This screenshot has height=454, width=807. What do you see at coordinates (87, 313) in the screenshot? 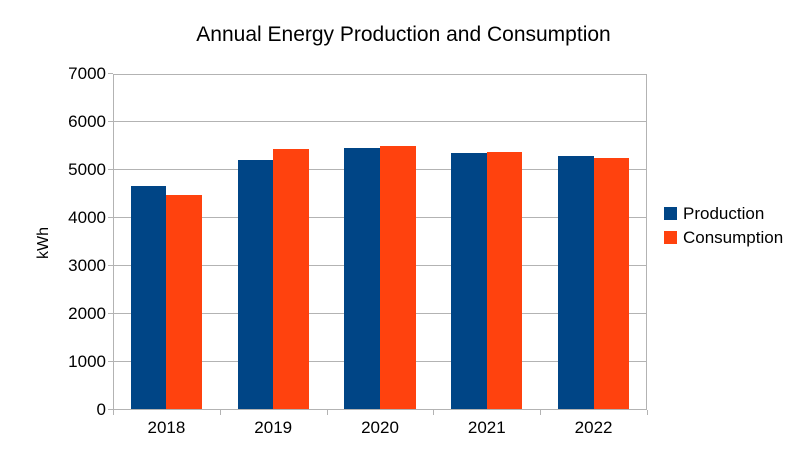
I see `y-tick-label-2000: 2000` at bounding box center [87, 313].